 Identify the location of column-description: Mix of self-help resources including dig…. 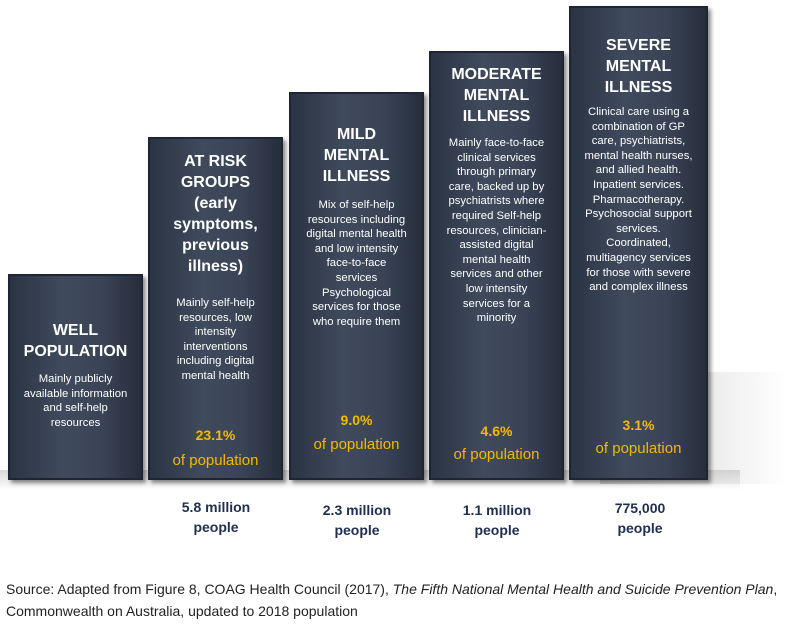
(356, 263).